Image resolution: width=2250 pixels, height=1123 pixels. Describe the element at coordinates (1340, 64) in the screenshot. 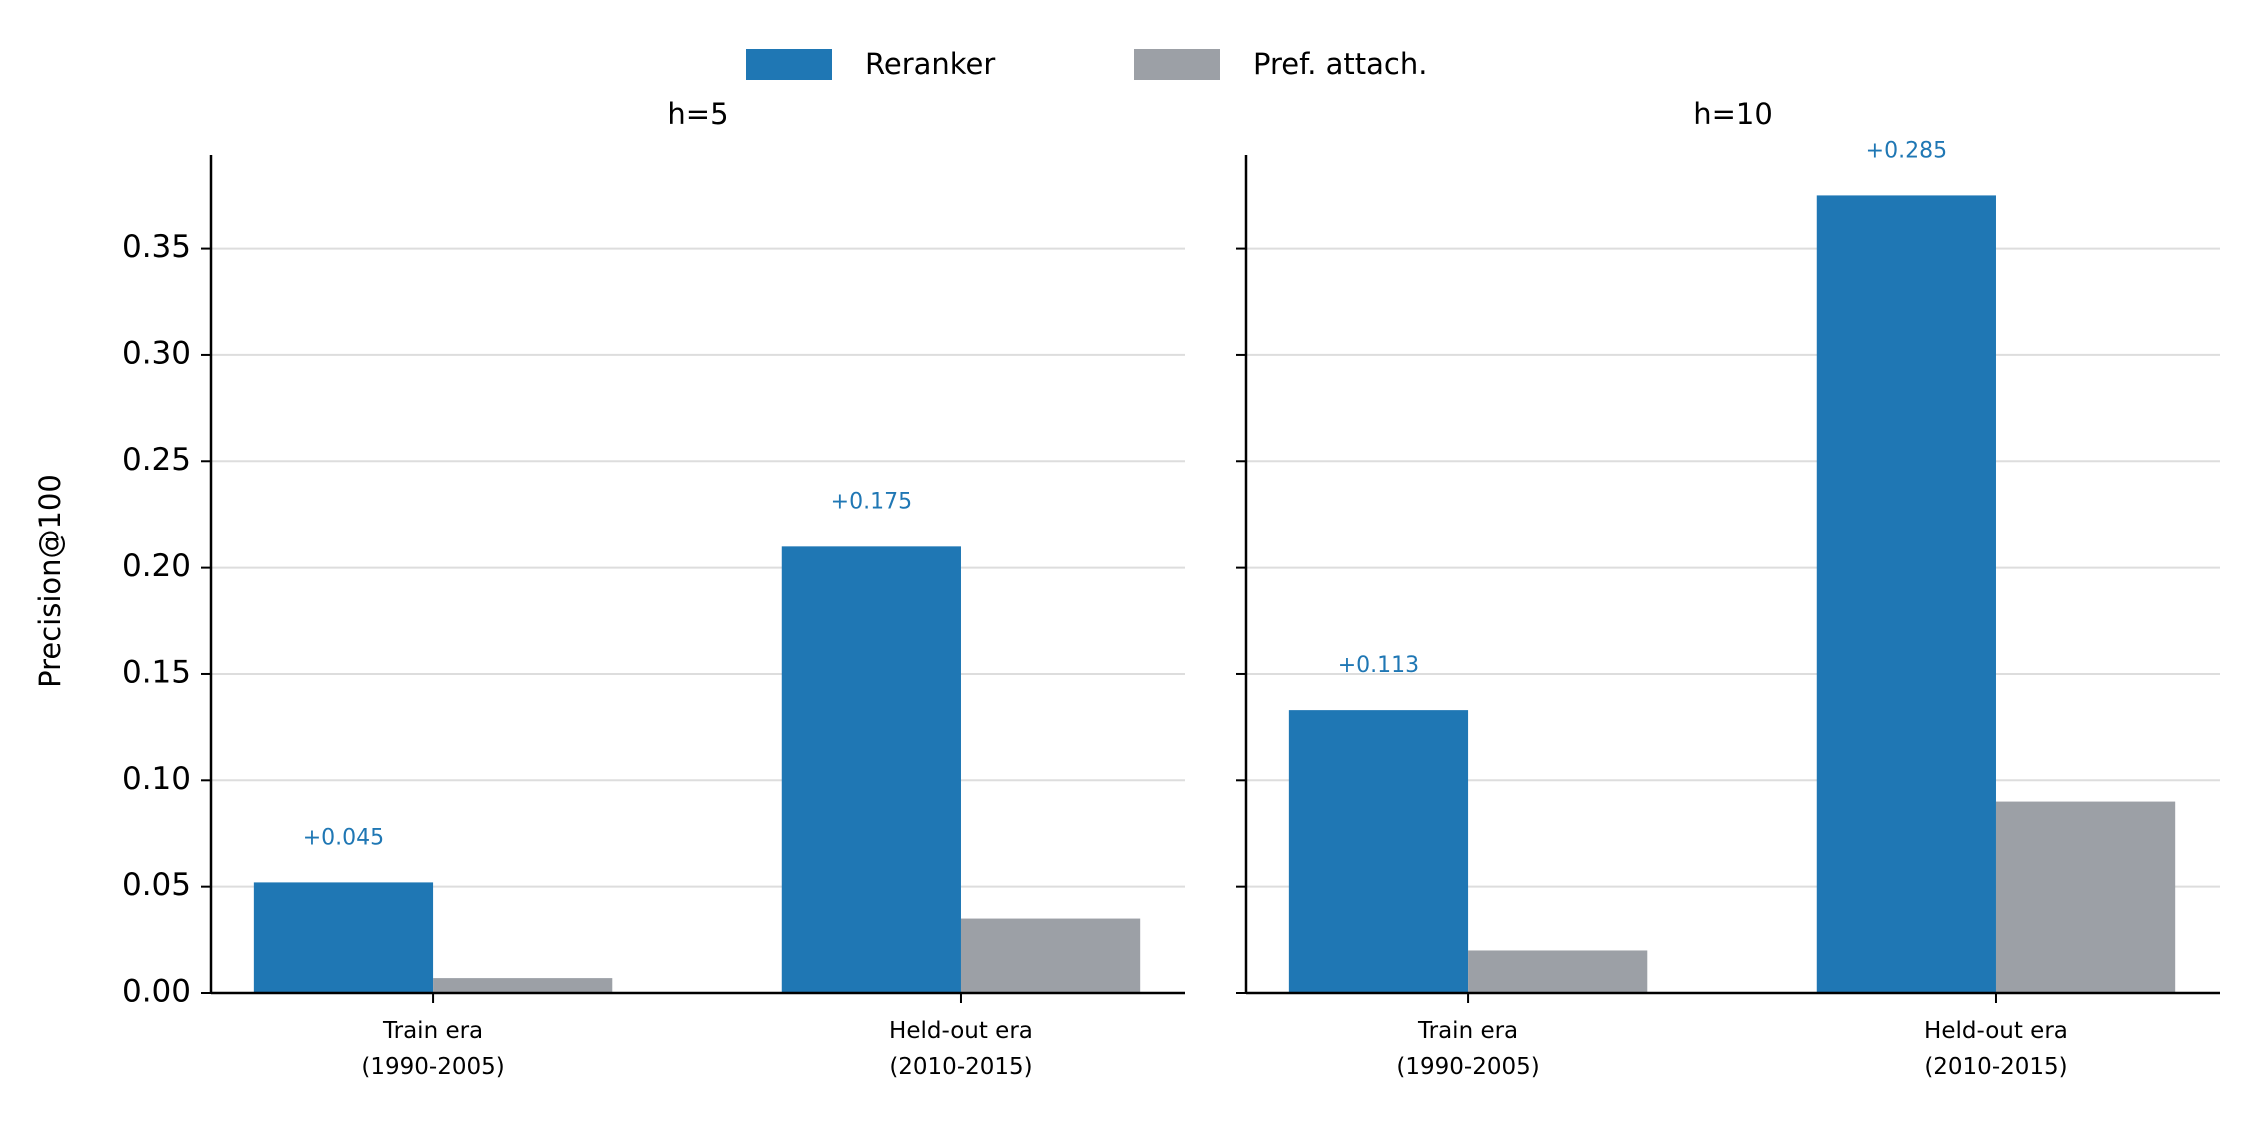

I see `legend-label: Pref. attach.` at that location.